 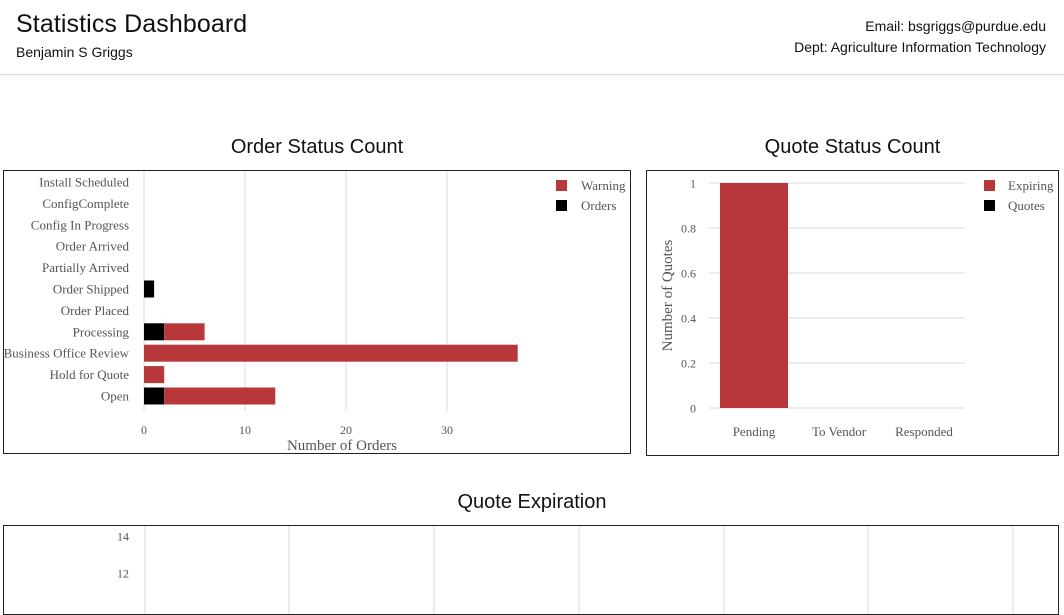 I want to click on y-tick-label: 1, so click(x=693, y=184).